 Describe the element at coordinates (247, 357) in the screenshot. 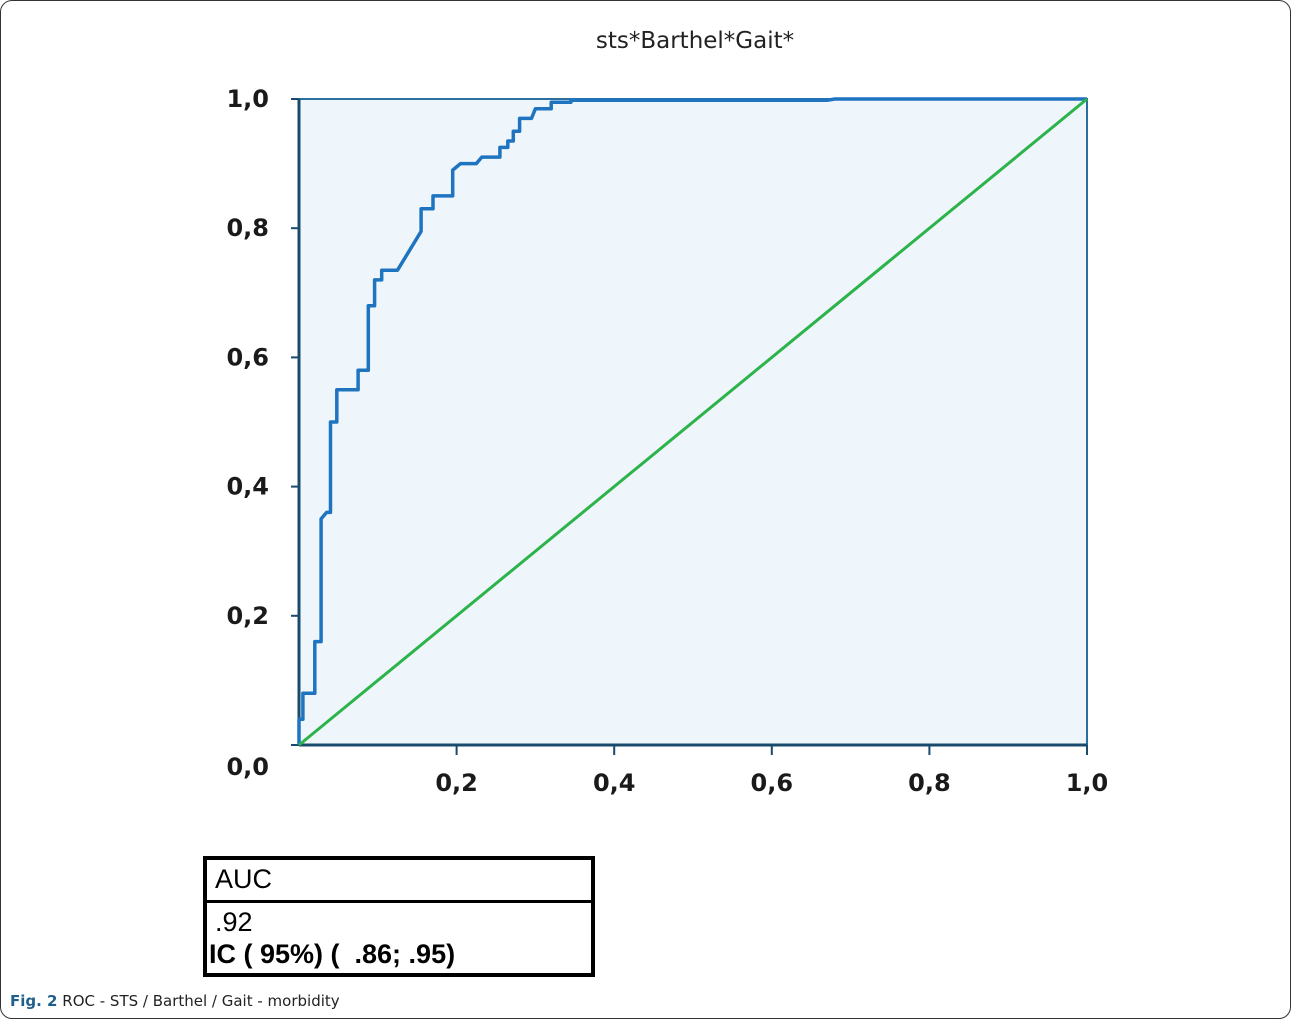

I see `y-tick-label: 0,6` at that location.